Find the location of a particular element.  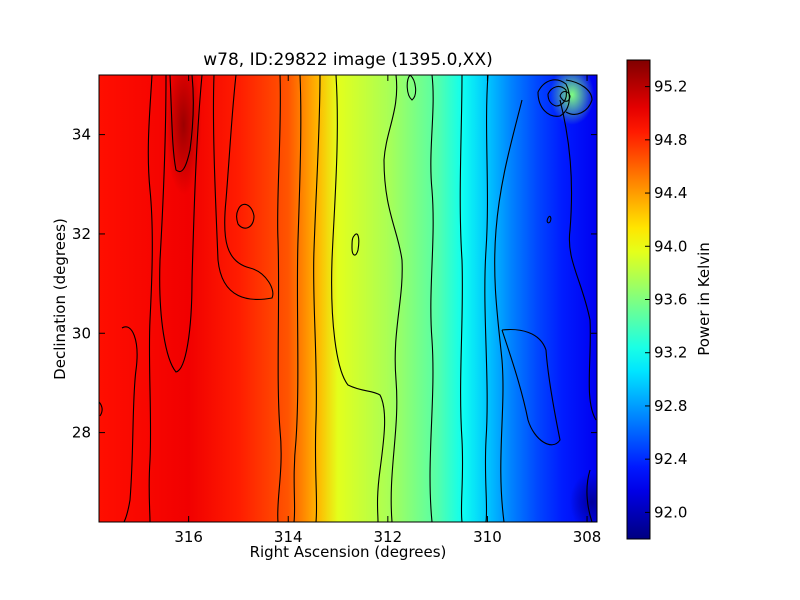

colorbar-tick-label: 94.4 is located at coordinates (670, 193).